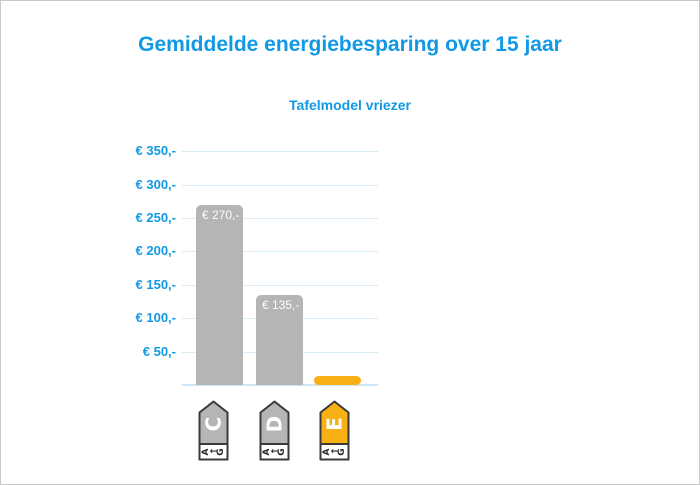 The image size is (700, 485). Describe the element at coordinates (219, 295) in the screenshot. I see `bar-c: € 270,-` at that location.